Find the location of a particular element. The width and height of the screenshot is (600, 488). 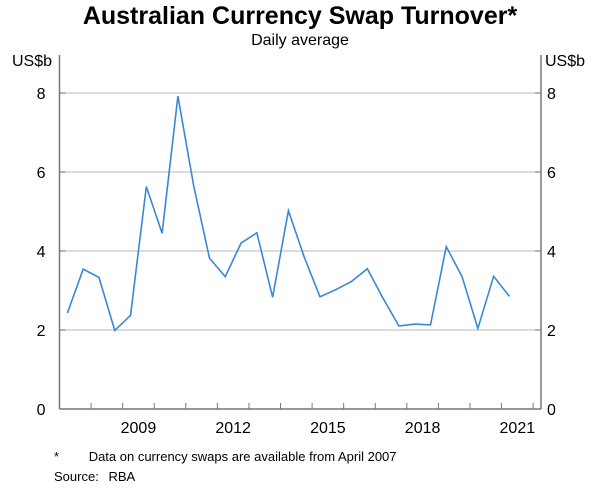

y-tick-label-right: 4 is located at coordinates (551, 252).